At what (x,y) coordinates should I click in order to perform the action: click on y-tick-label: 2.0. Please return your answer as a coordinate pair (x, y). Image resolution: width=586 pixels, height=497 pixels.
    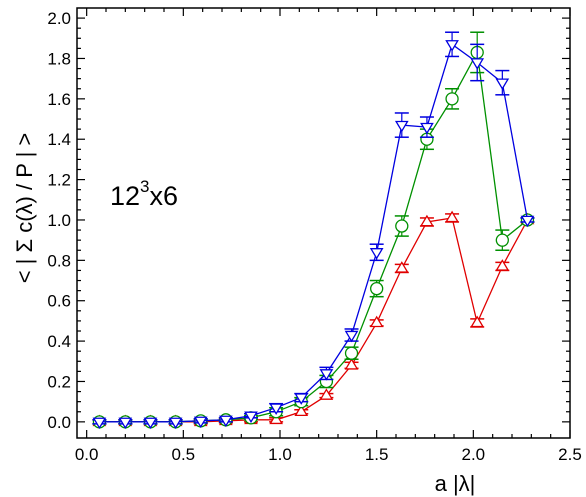
    Looking at the image, I should click on (59, 18).